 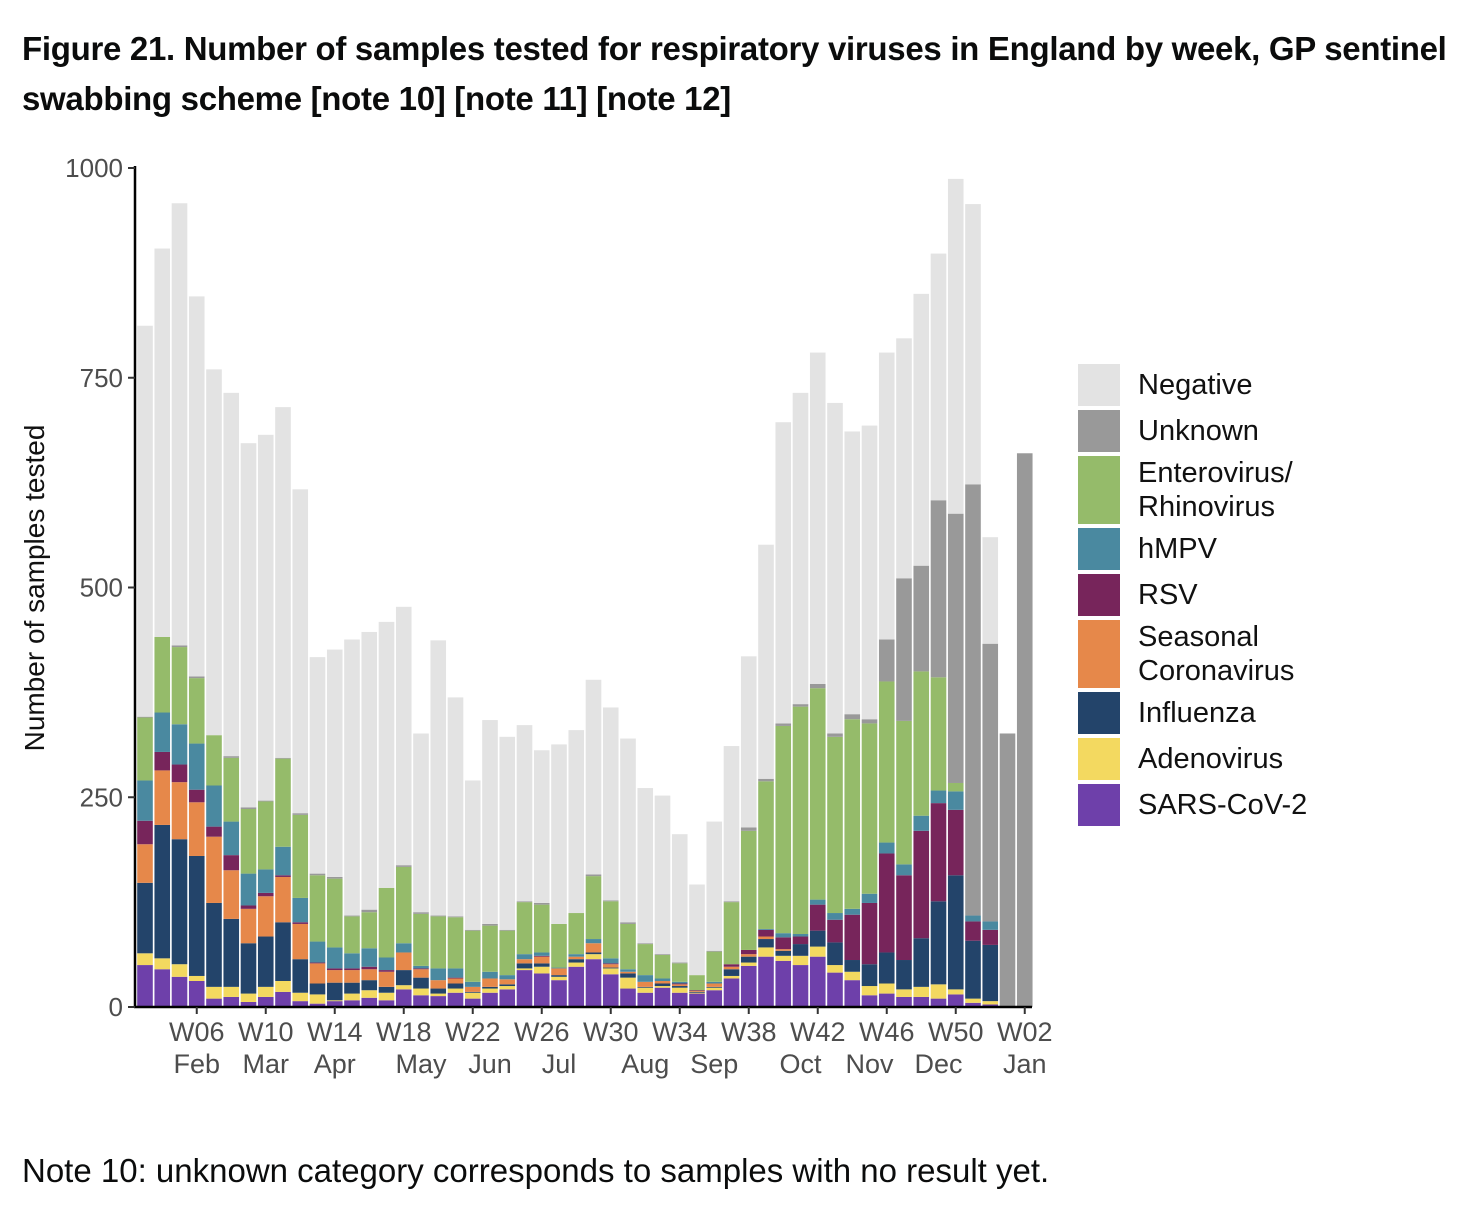 What do you see at coordinates (817, 902) in the screenshot?
I see `bar-hmpv-W42` at bounding box center [817, 902].